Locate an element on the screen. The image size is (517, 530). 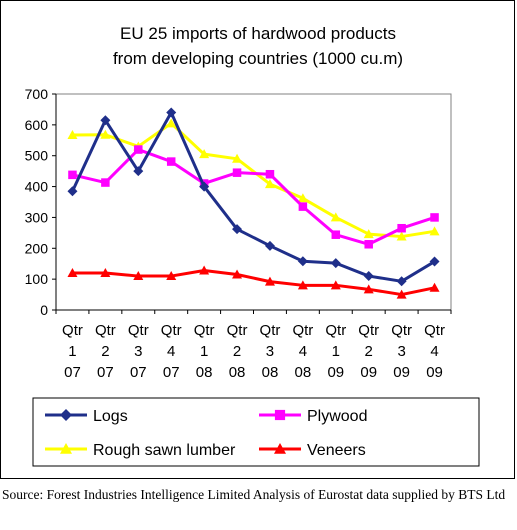
chart-title-line: EU 25 imports of hardwood products is located at coordinates (258, 33).